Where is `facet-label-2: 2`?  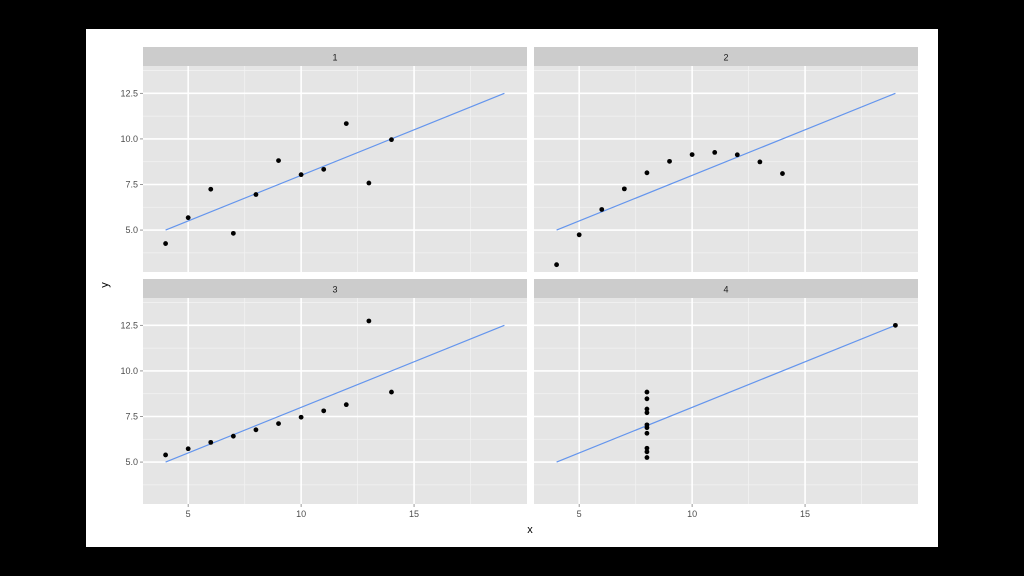
facet-label-2: 2 is located at coordinates (725, 58).